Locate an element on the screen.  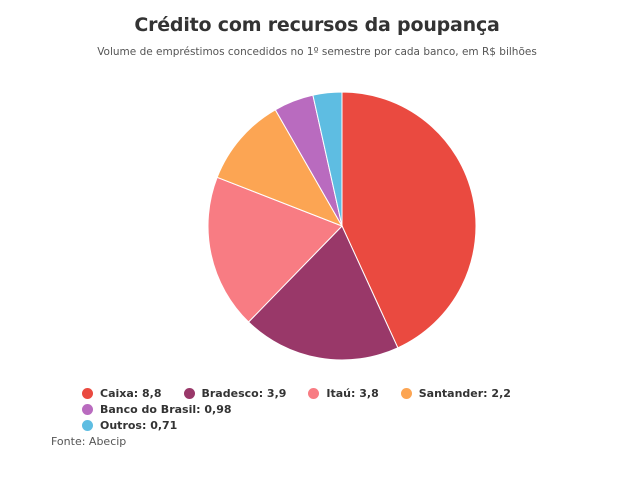
pie-slice-santander is located at coordinates (280, 168).